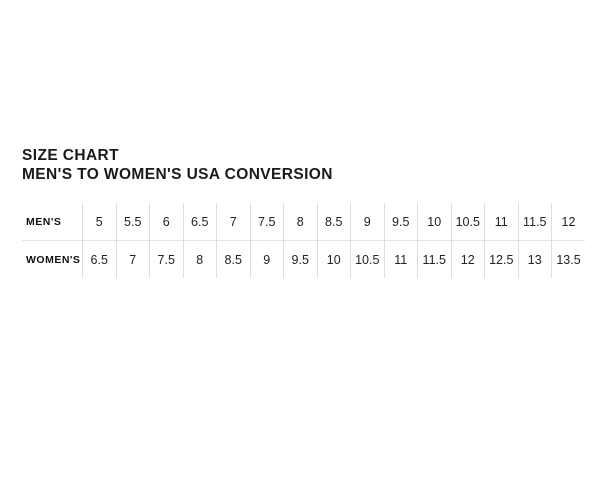 The width and height of the screenshot is (600, 495). What do you see at coordinates (300, 259) in the screenshot?
I see `cell-womens-6: 9.5` at bounding box center [300, 259].